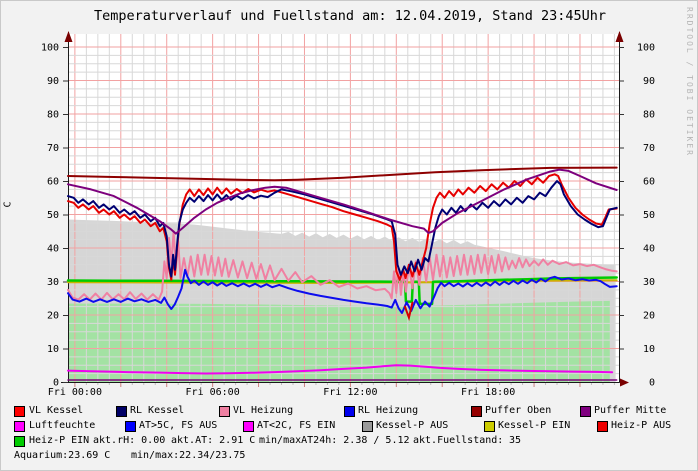 This screenshot has height=471, width=698. I want to click on x-tick-label: Fri 00:00, so click(75, 392).